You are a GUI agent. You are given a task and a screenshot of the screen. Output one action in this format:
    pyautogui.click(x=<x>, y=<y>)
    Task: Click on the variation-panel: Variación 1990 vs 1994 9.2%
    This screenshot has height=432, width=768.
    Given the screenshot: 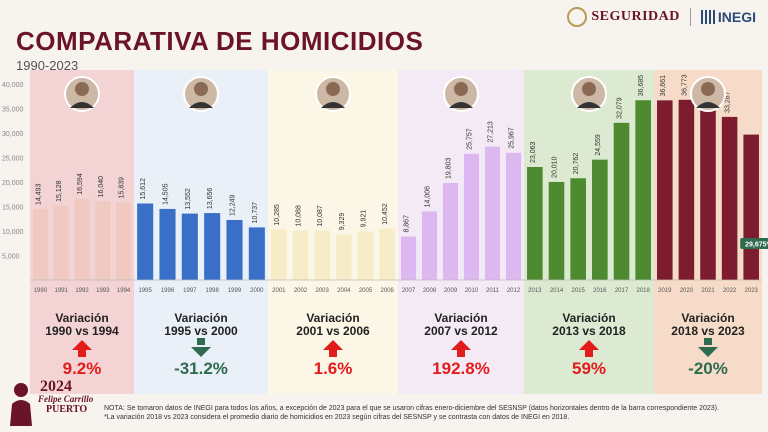 What is the action you would take?
    pyautogui.click(x=82, y=351)
    